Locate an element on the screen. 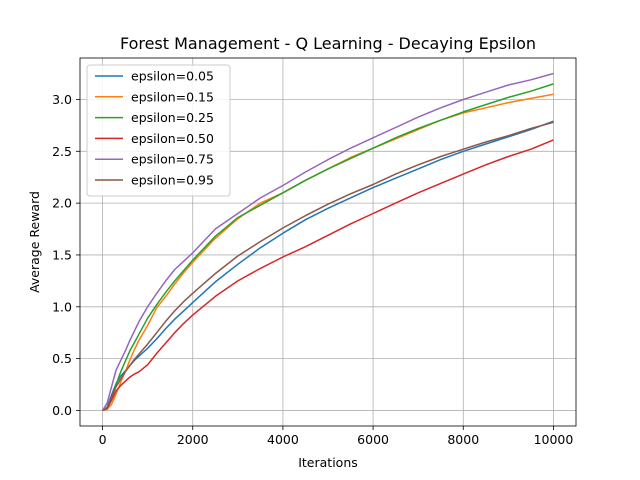  y-tick-label: 1.0 is located at coordinates (62, 306).